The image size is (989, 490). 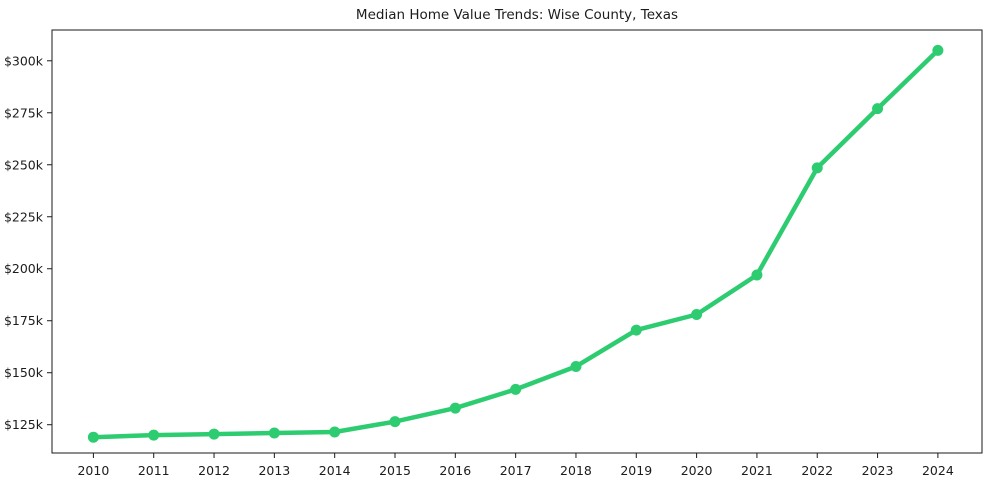 I want to click on x-tick-label: 2024, so click(x=938, y=470).